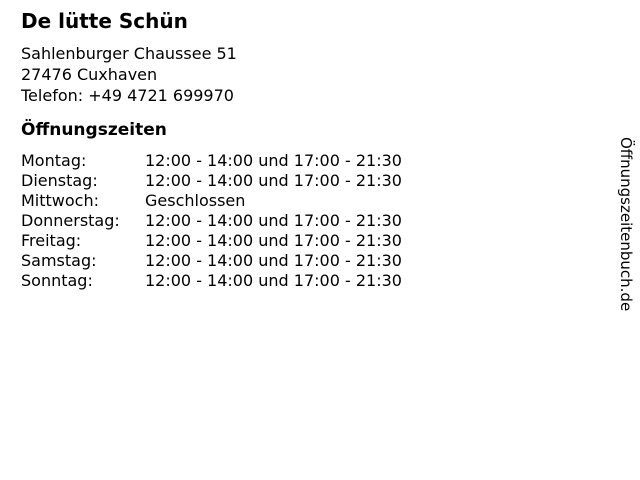 This screenshot has width=640, height=480. What do you see at coordinates (129, 53) in the screenshot?
I see `address-street: Sahlenburger Chaussee 51` at bounding box center [129, 53].